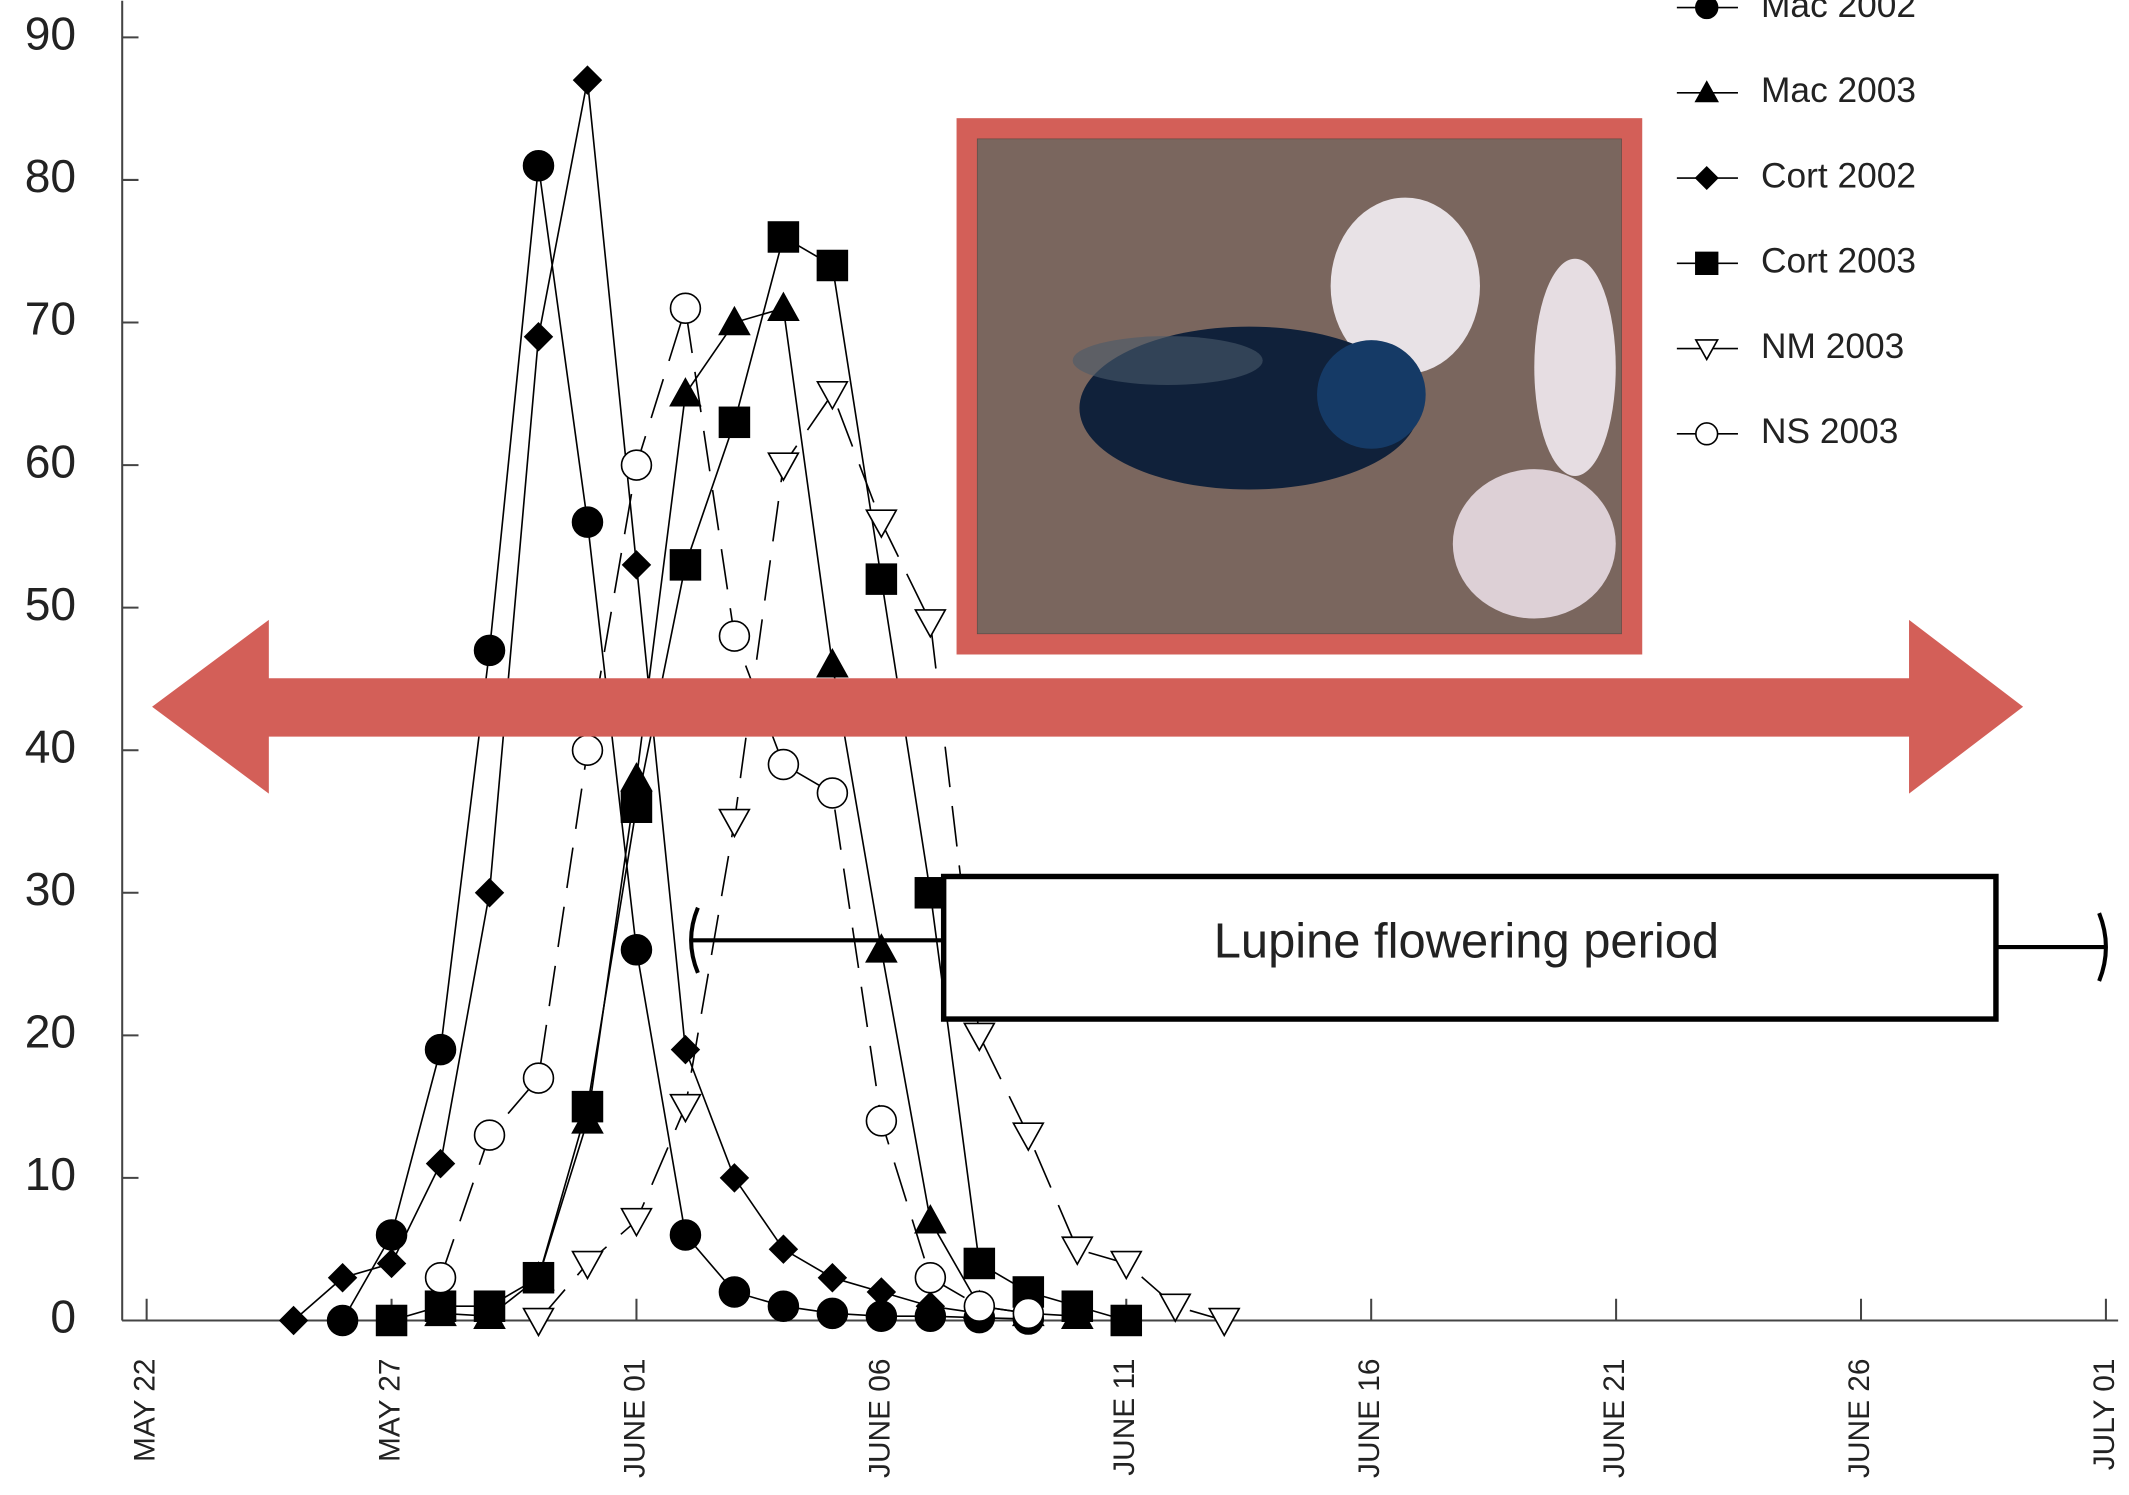 The image size is (2129, 1495). Describe the element at coordinates (1088, 706) in the screenshot. I see `double-arrow` at that location.